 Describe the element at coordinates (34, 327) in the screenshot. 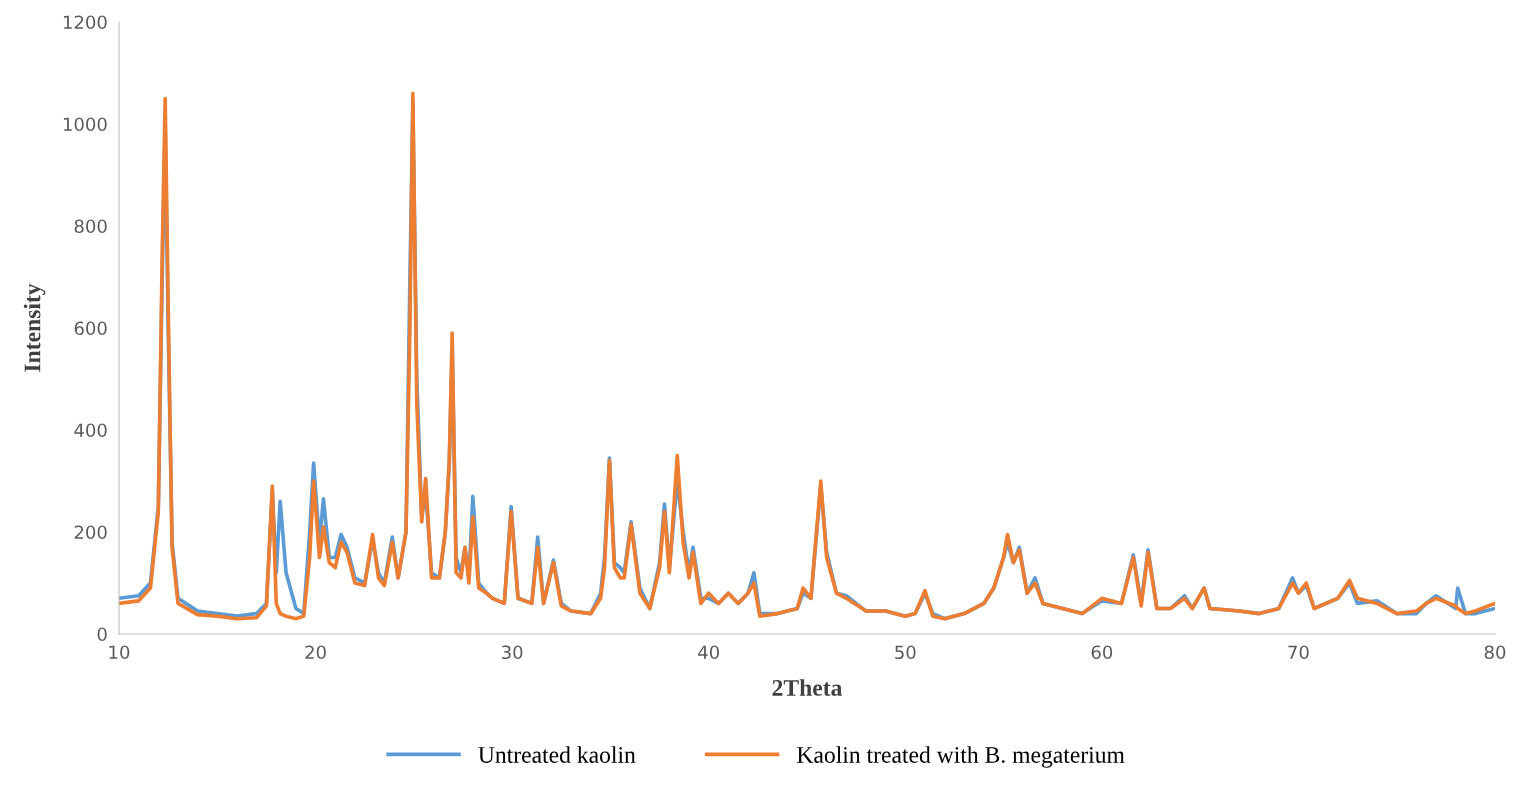

I see `y-axis-title: Intensity` at that location.